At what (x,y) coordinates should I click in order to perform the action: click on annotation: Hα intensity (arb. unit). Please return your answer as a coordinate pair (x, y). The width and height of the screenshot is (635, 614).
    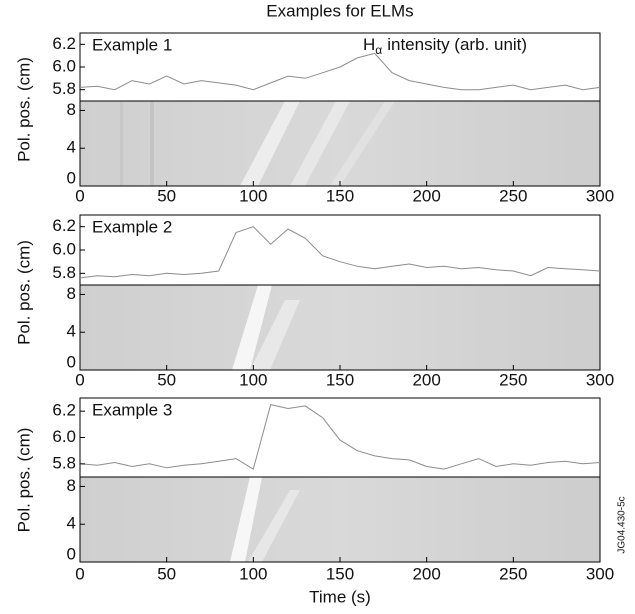
    Looking at the image, I should click on (445, 46).